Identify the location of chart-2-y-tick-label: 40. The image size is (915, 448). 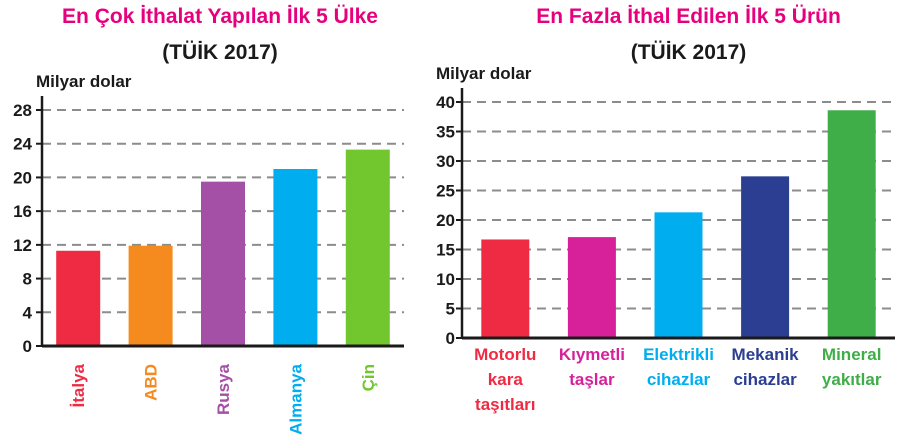
(445, 102).